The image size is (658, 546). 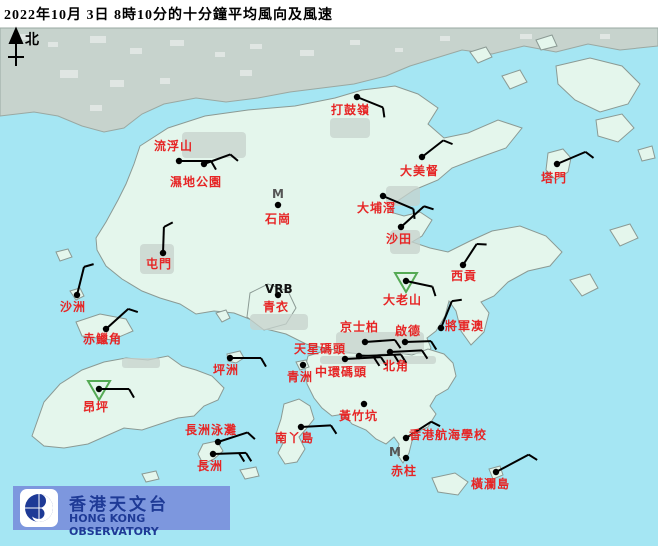 I want to click on station-waglan-island, so click(x=515, y=464).